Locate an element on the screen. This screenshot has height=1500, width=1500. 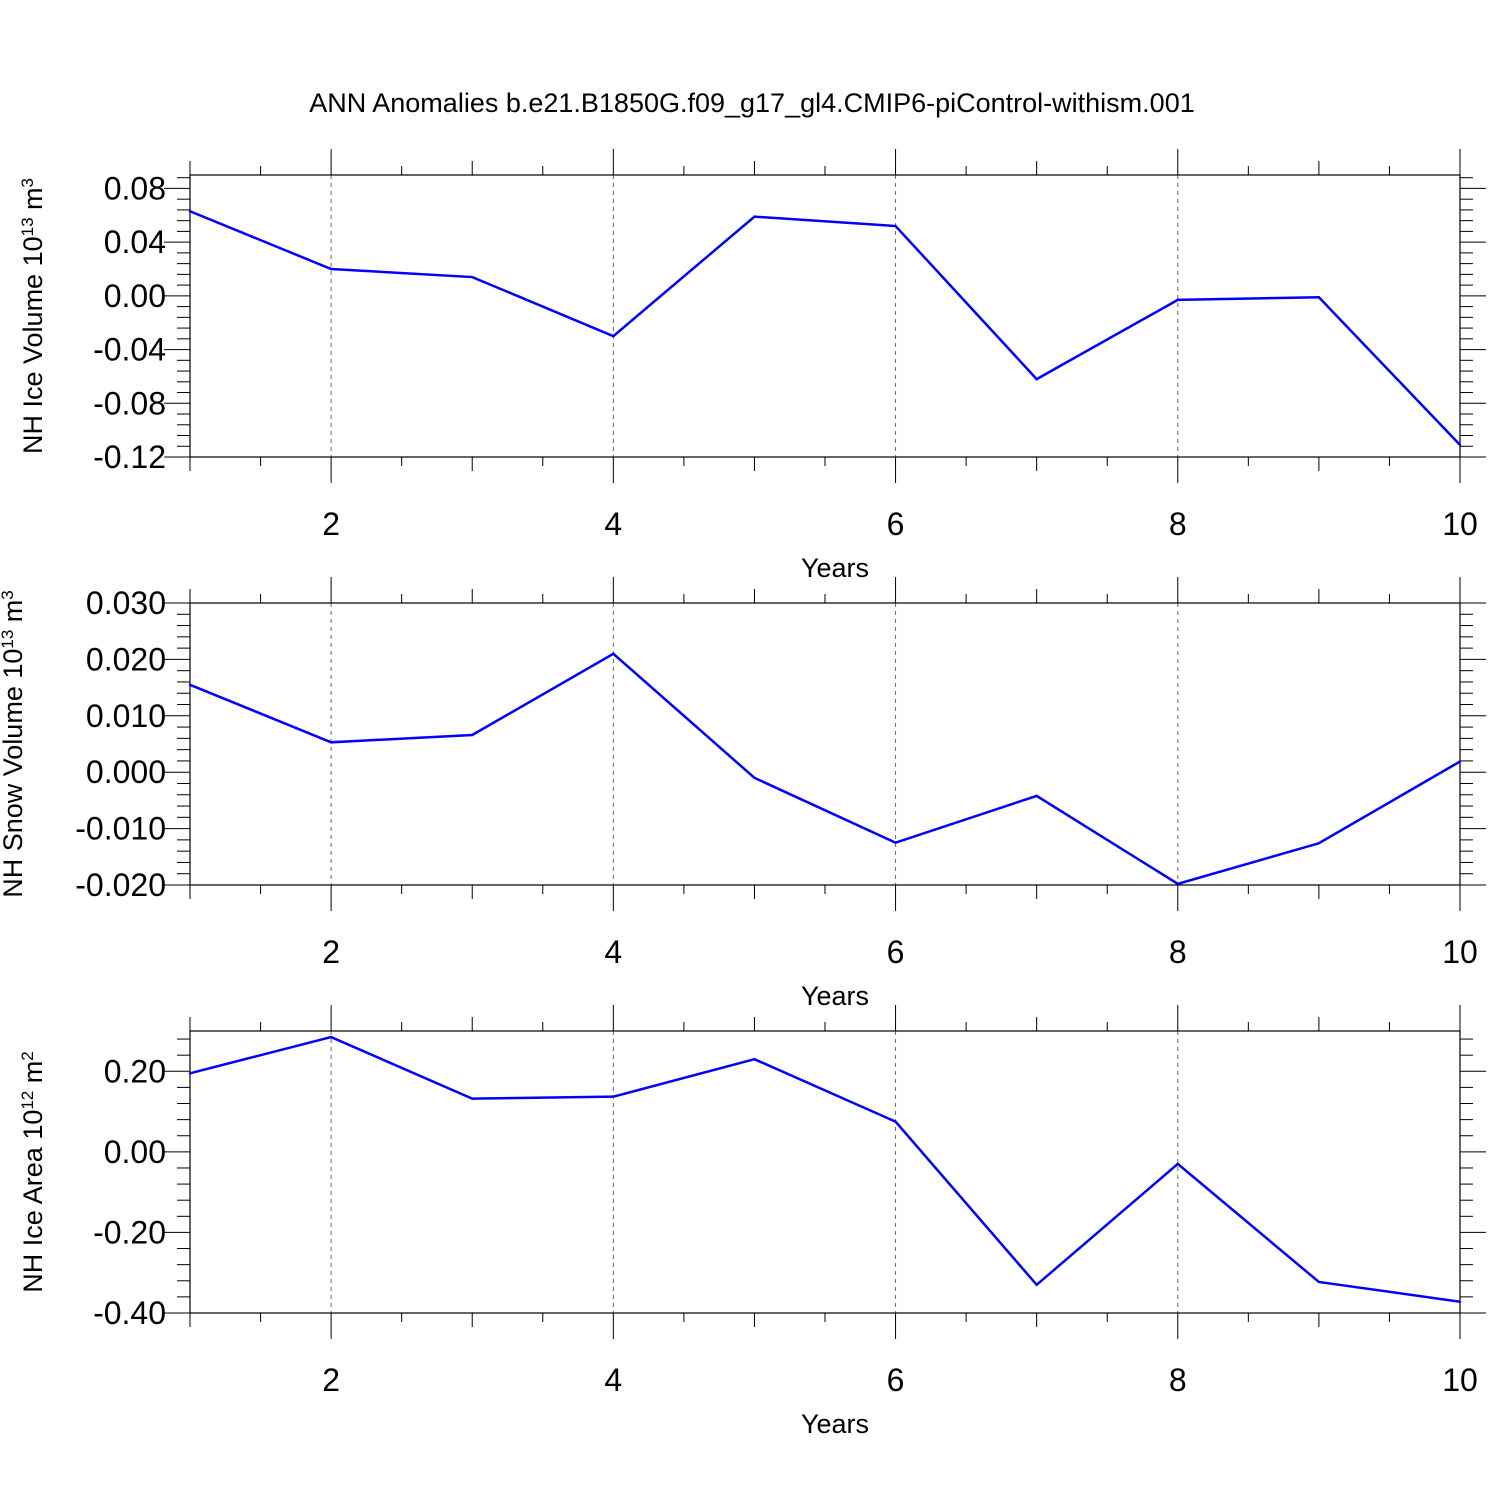
y-axis-label: NH Ice Area 1012 m2 is located at coordinates (33, 1171).